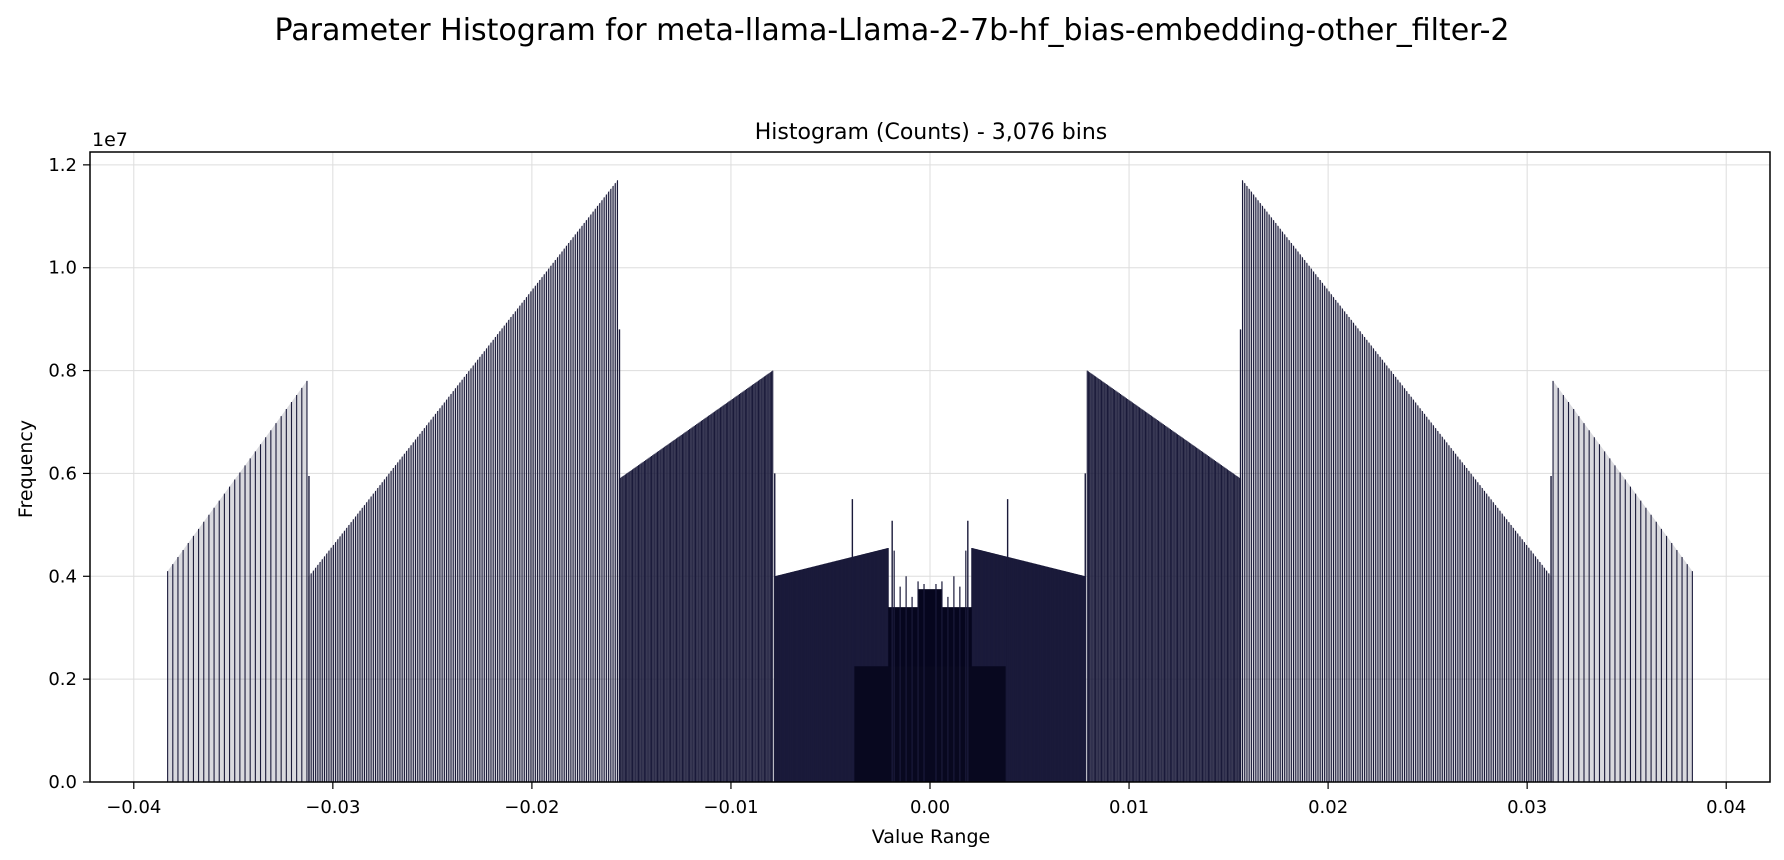 The width and height of the screenshot is (1784, 860). What do you see at coordinates (133, 807) in the screenshot?
I see `x-tick-label: −0.04` at bounding box center [133, 807].